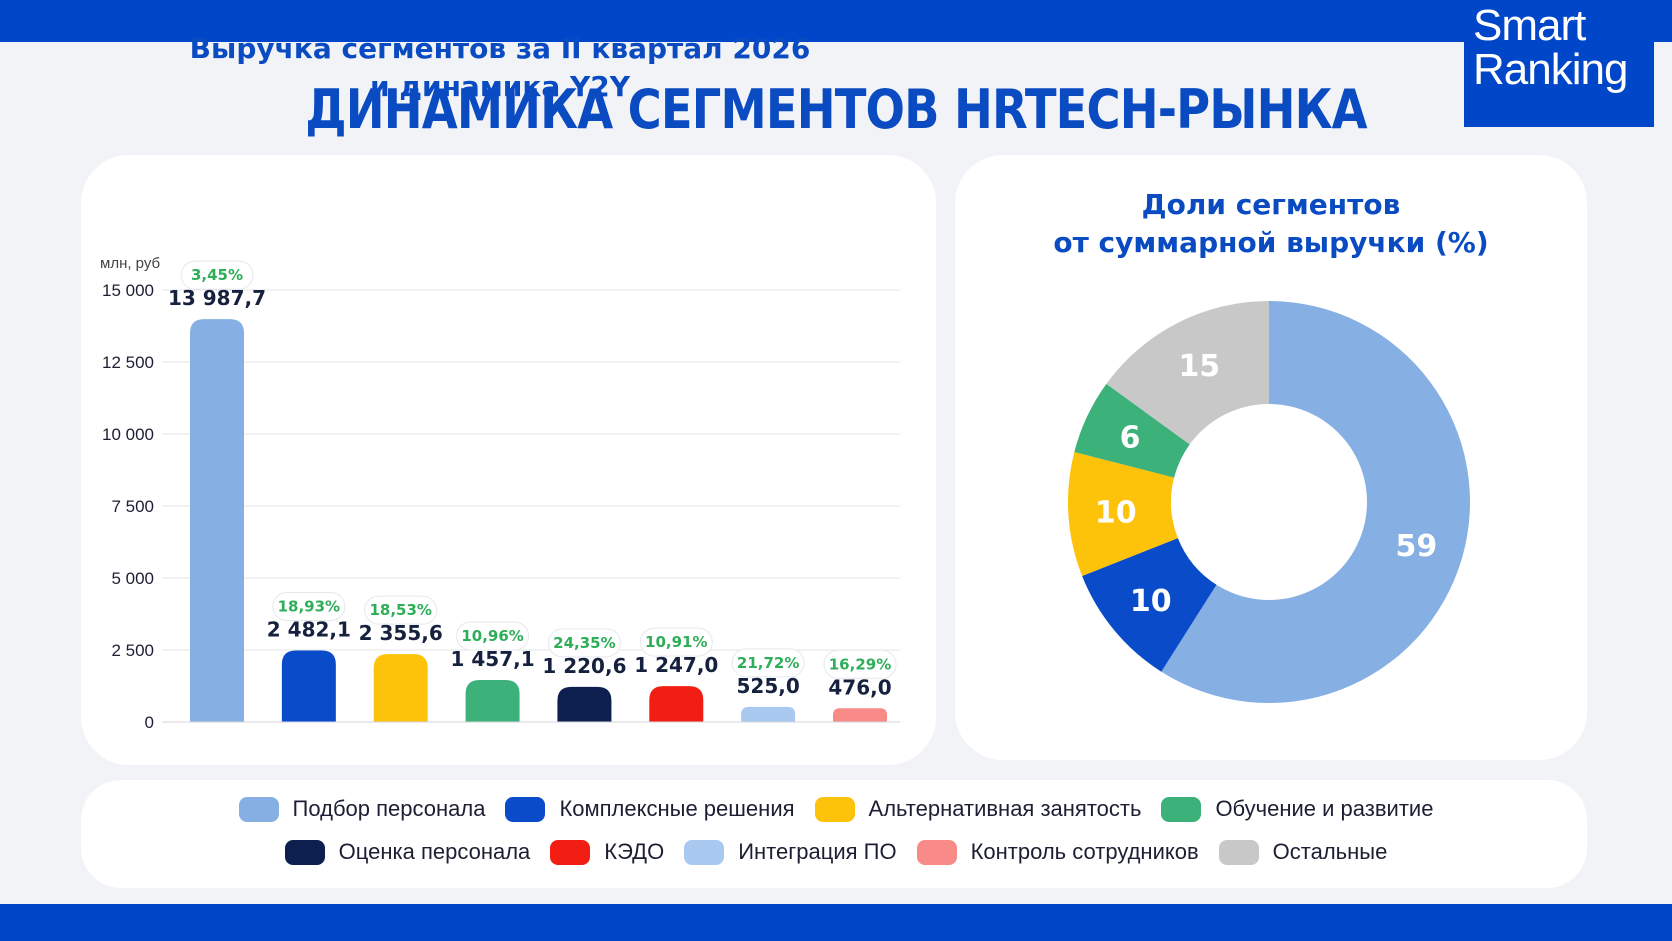 Image resolution: width=1672 pixels, height=941 pixels. I want to click on bar-chart-title-line-2: и динамика Y2Y, so click(500, 86).